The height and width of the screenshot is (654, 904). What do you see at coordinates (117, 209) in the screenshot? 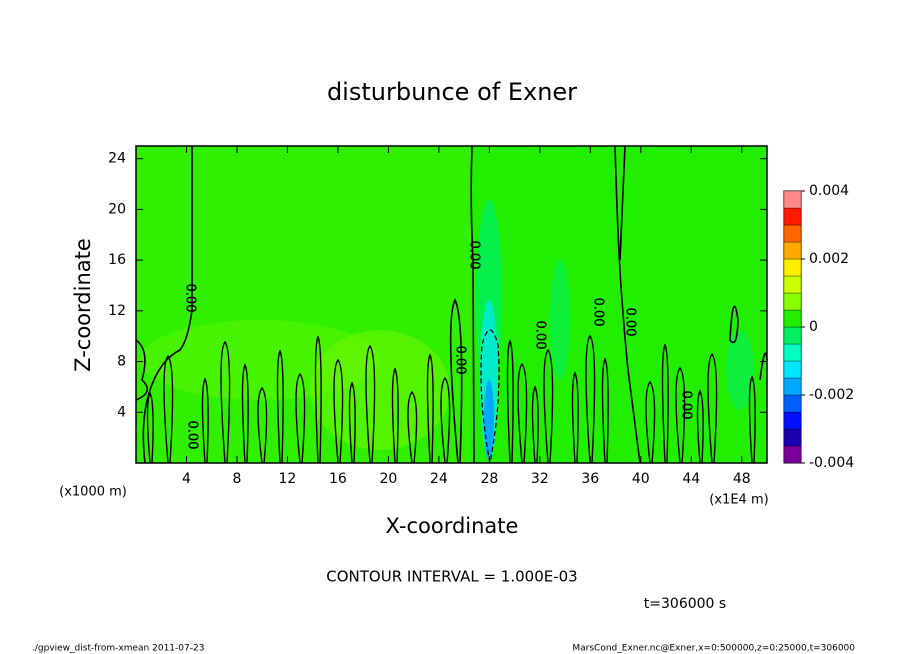
I see `y-tick-label: 20` at bounding box center [117, 209].